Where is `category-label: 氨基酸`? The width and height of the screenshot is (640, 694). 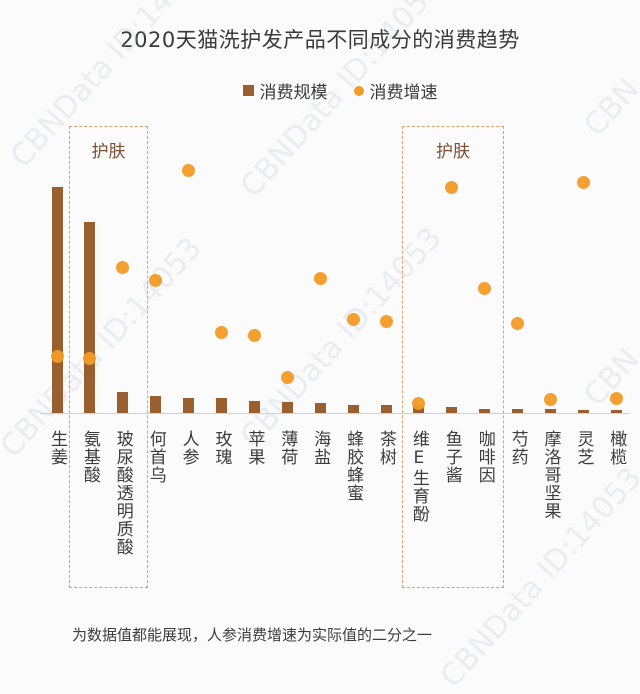 category-label: 氨基酸 is located at coordinates (89, 457).